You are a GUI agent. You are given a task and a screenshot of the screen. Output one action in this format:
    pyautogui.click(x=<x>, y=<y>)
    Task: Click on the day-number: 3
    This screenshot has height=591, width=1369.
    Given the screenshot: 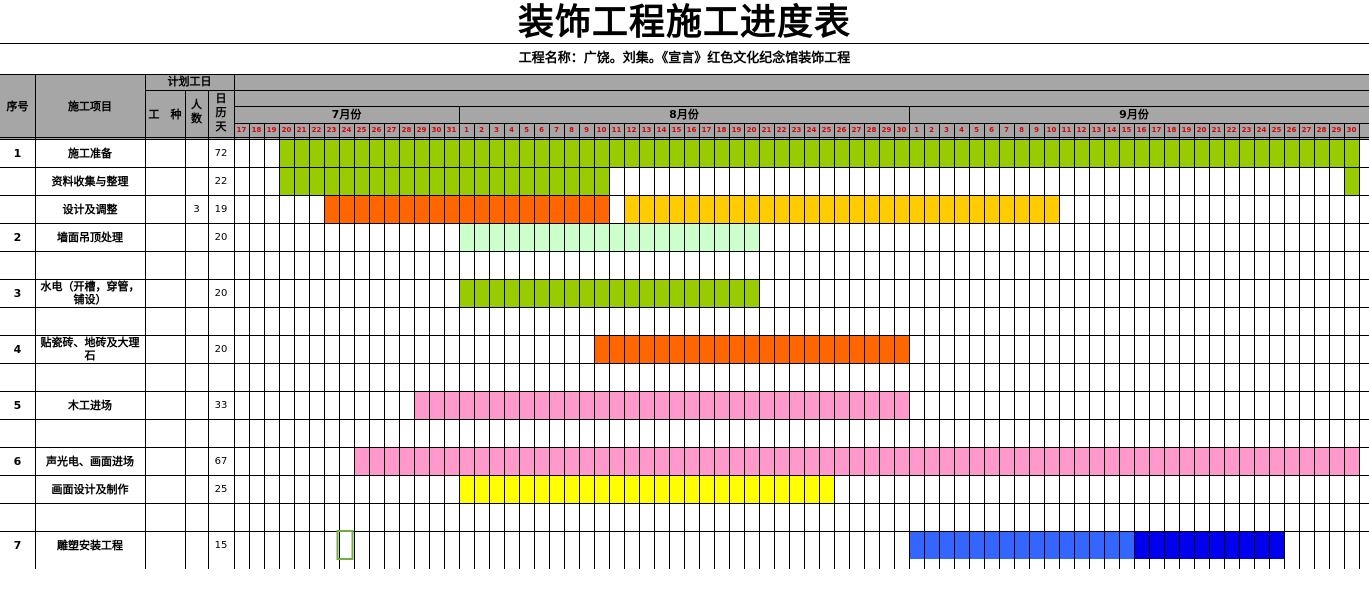 What is the action you would take?
    pyautogui.click(x=946, y=130)
    